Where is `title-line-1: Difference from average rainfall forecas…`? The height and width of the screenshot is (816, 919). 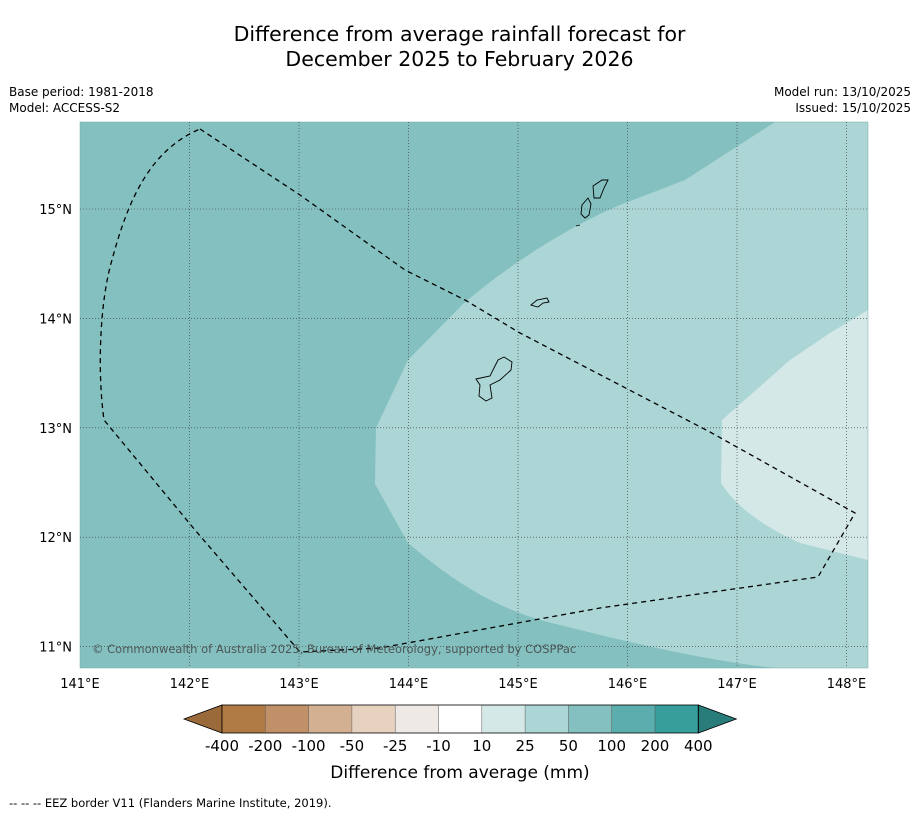 title-line-1: Difference from average rainfall forecas… is located at coordinates (459, 34).